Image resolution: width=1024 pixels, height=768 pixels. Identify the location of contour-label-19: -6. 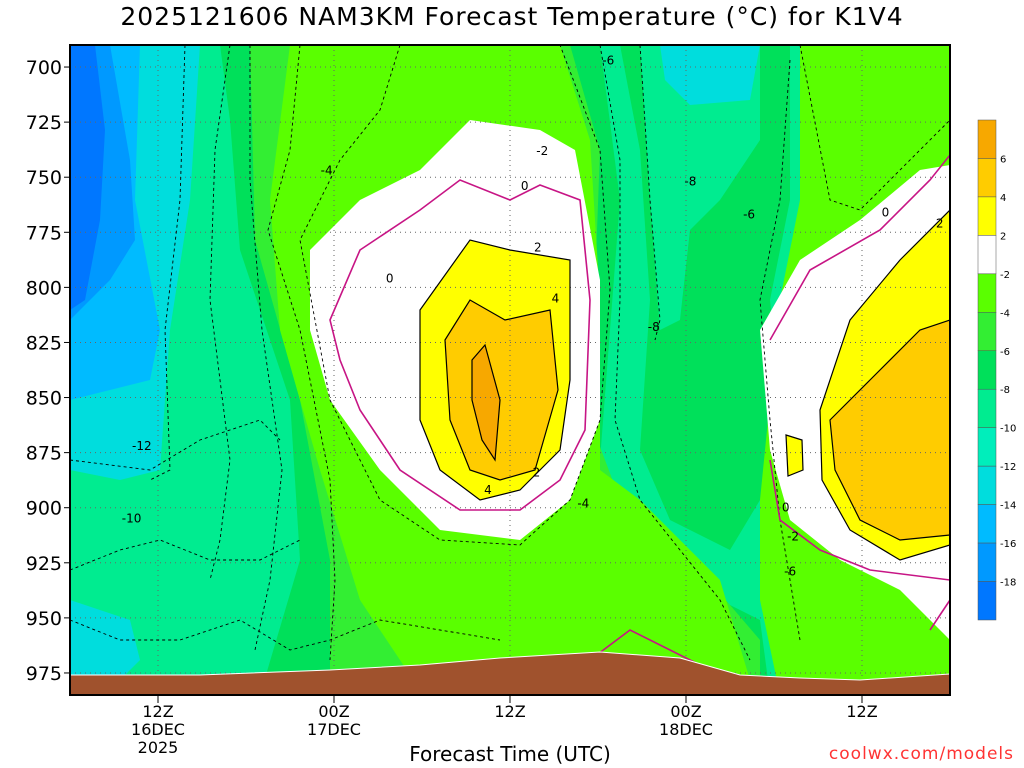
(790, 572).